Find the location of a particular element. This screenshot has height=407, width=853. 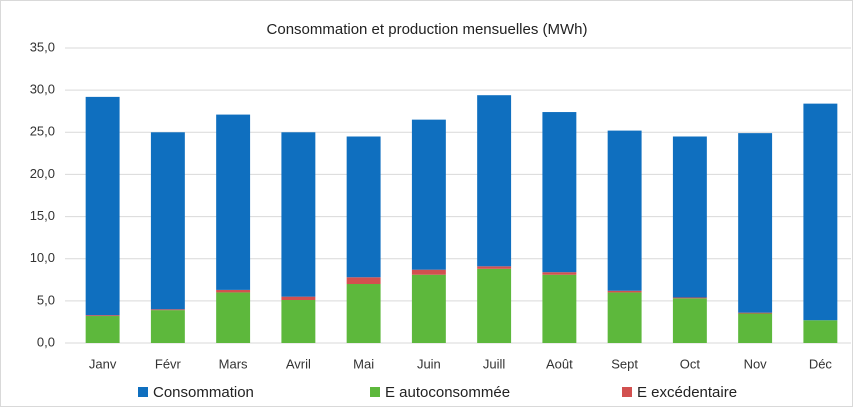

x-tick-label: Juill is located at coordinates (494, 363).